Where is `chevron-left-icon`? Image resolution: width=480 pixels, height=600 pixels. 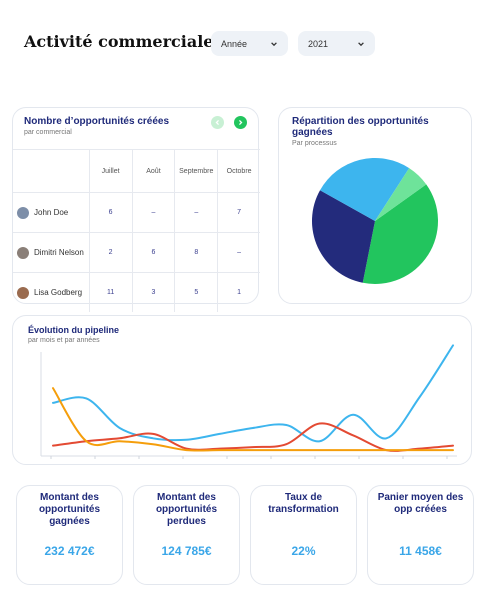 chevron-left-icon is located at coordinates (217, 122).